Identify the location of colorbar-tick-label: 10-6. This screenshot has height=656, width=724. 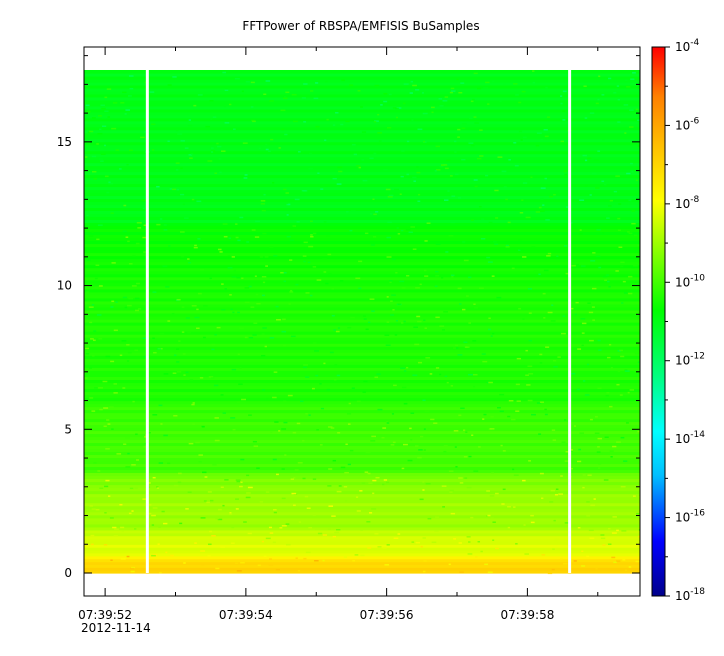
(687, 124).